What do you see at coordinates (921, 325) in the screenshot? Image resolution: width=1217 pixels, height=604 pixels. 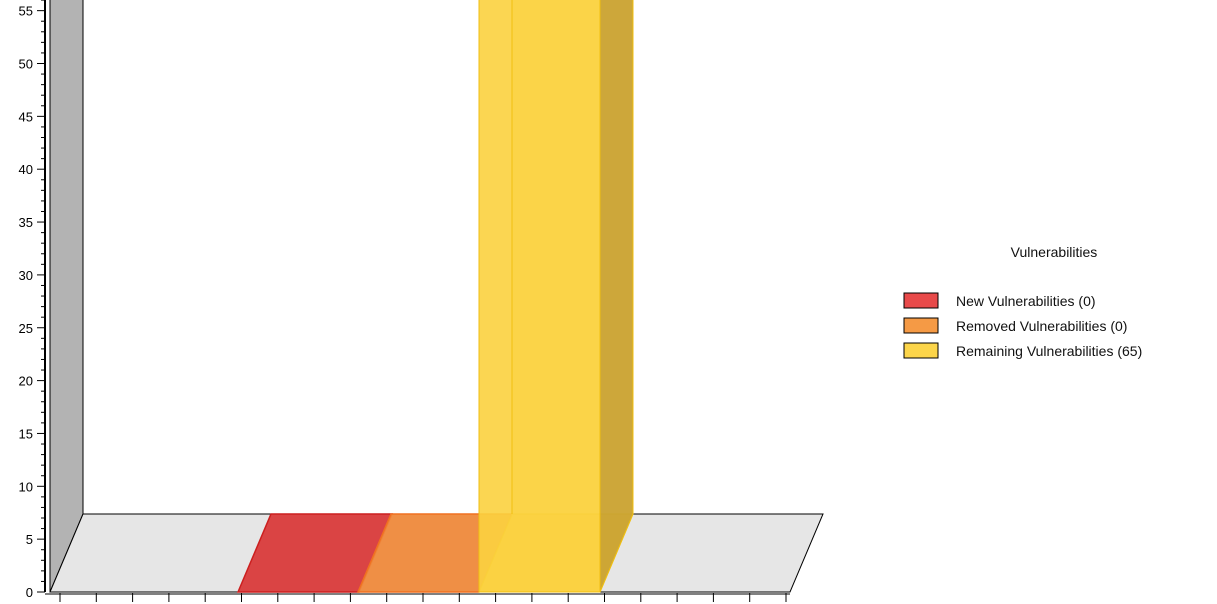 I see `legend-swatch-removed` at bounding box center [921, 325].